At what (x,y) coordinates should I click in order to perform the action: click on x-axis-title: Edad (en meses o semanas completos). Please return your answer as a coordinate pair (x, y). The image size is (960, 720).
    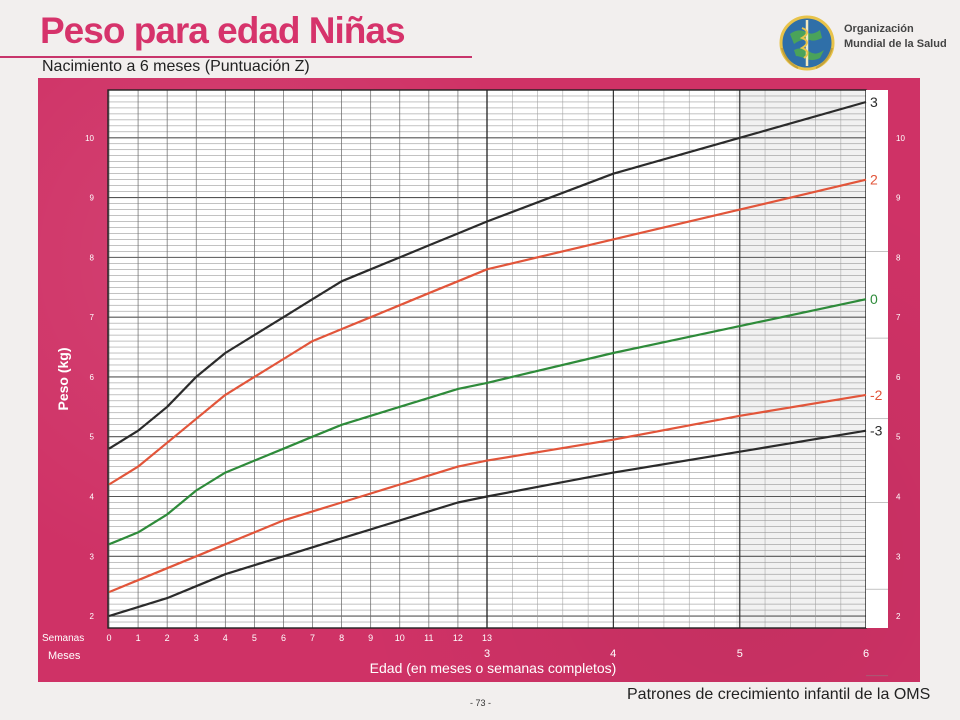
    Looking at the image, I should click on (493, 668).